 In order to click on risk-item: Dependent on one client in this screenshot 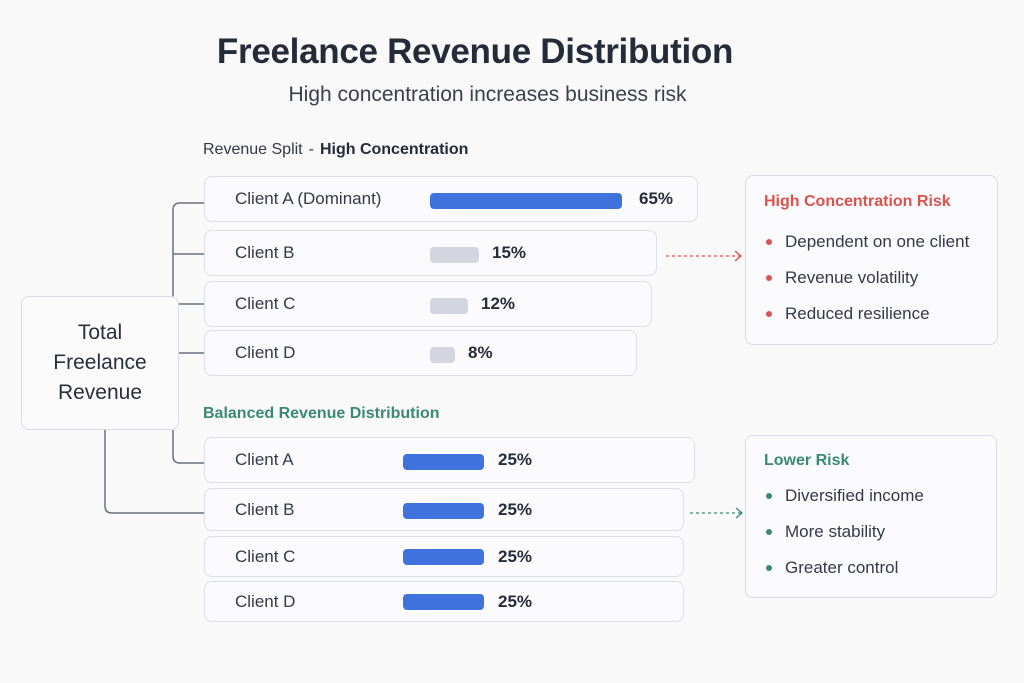, I will do `click(867, 242)`.